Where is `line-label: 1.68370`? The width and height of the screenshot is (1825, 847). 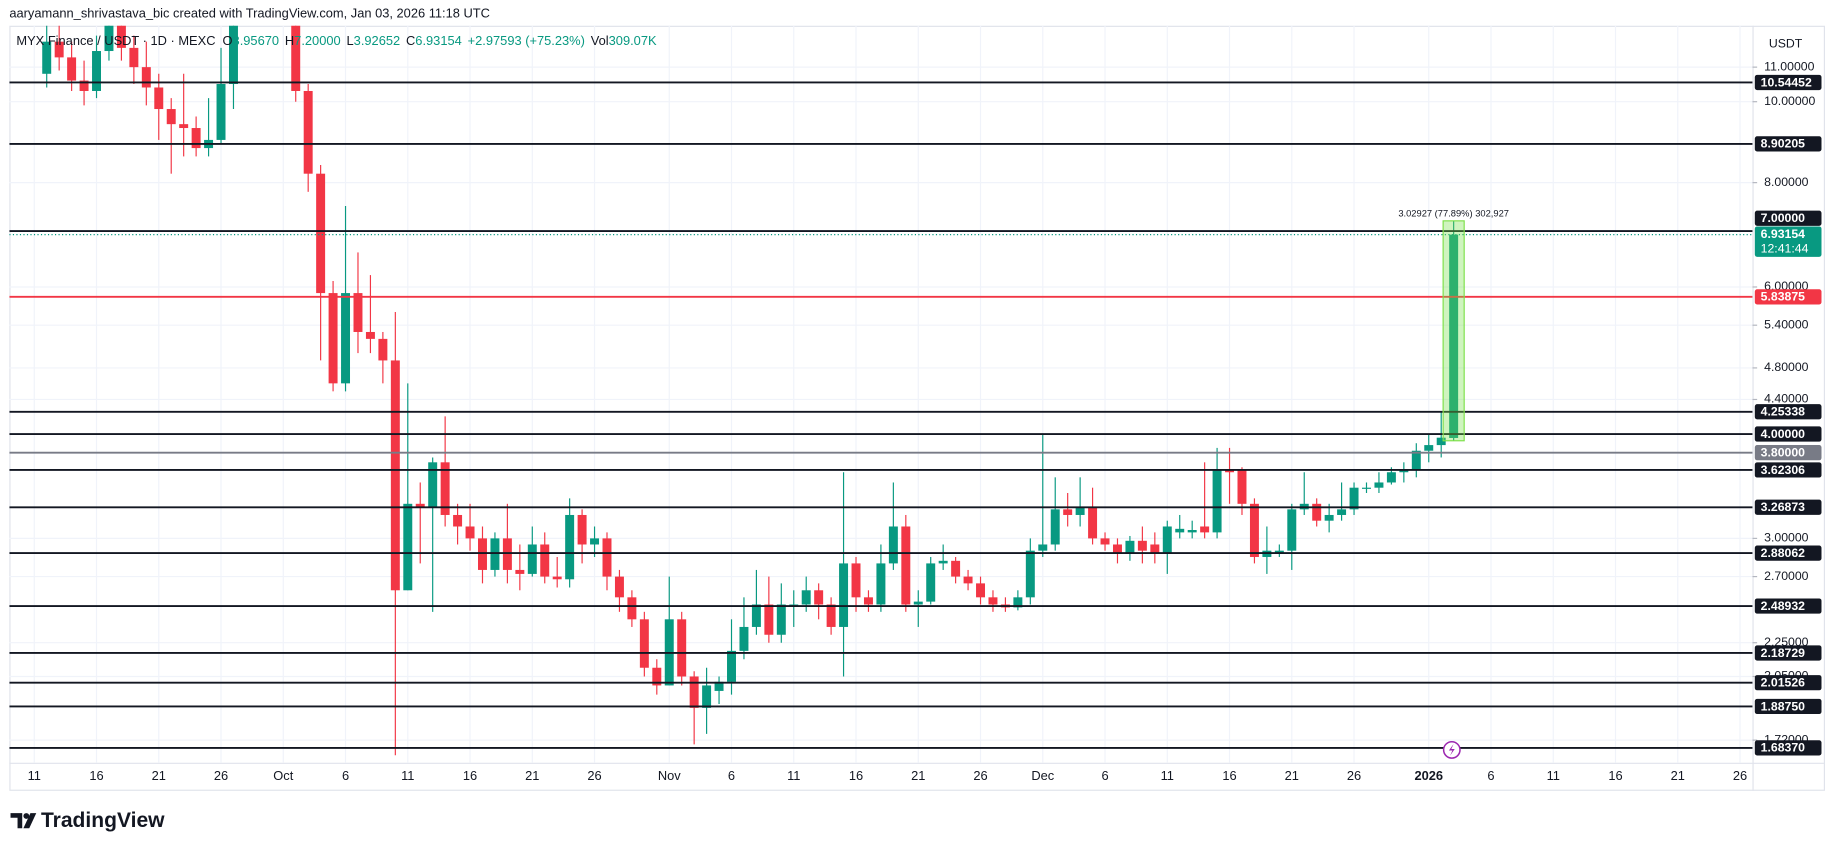 line-label: 1.68370 is located at coordinates (1783, 748).